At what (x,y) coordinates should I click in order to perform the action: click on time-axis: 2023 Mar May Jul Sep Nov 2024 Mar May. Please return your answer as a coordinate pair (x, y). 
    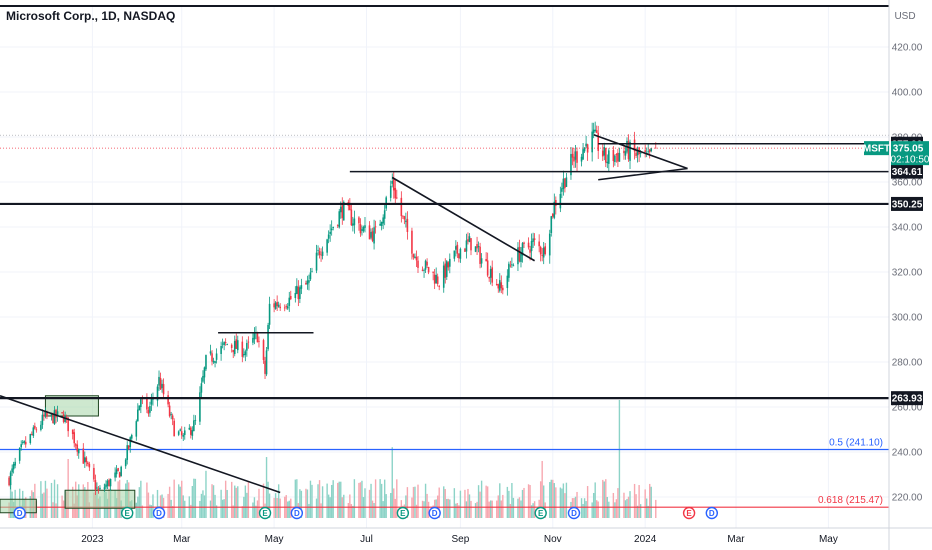
    Looking at the image, I should click on (466, 536).